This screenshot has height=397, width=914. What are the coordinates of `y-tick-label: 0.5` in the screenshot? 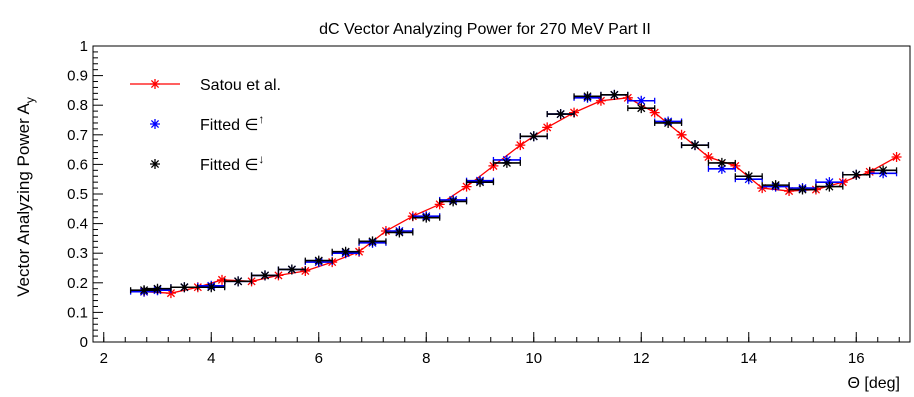 It's located at (77, 194).